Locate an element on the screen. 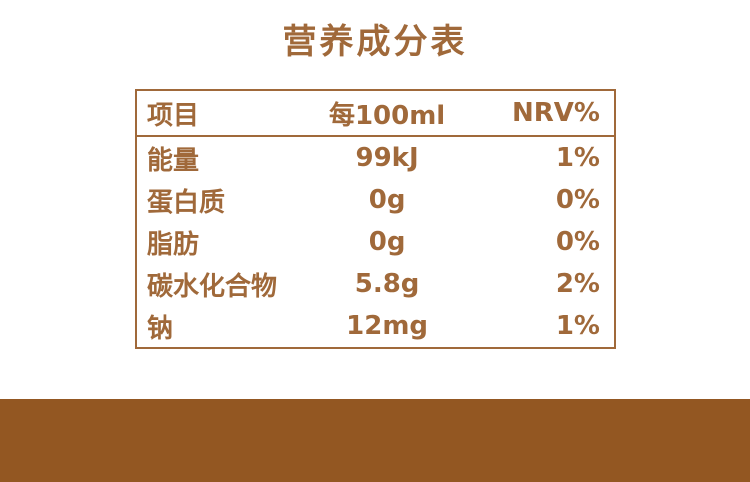 The image size is (750, 482). row-value: 12mg is located at coordinates (387, 326).